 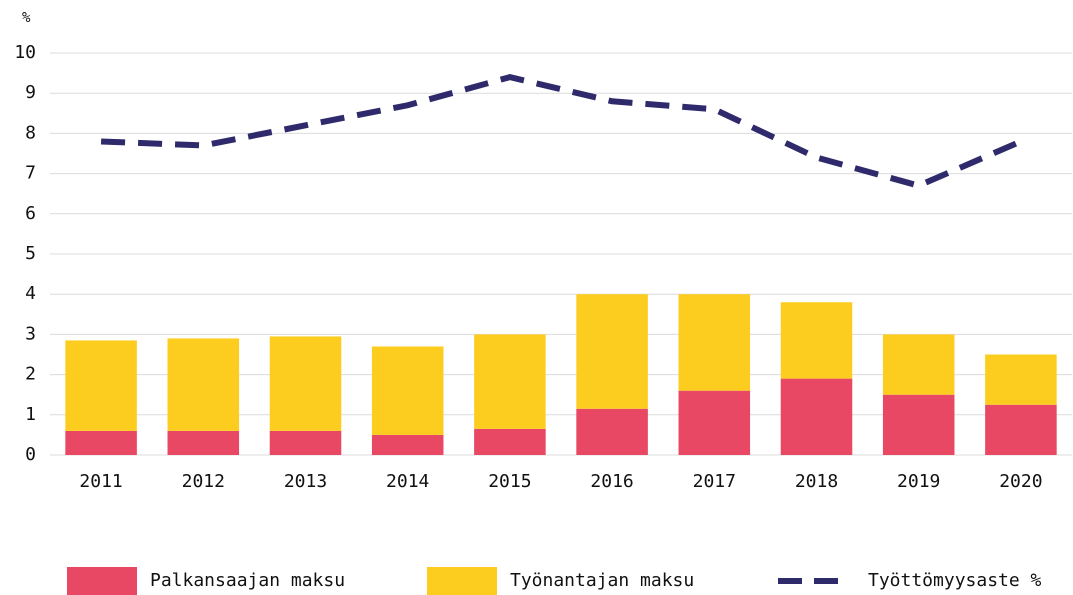 What do you see at coordinates (30, 333) in the screenshot?
I see `y-tick-label: 3` at bounding box center [30, 333].